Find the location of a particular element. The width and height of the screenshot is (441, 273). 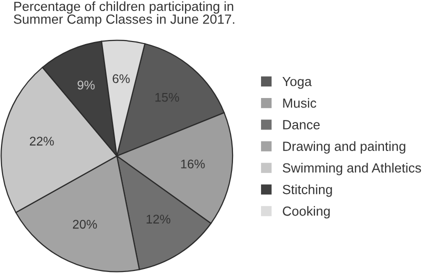

chart-title: Percentage of children participating in Summer Camp Classes in June 2017. is located at coordinates (124, 13).